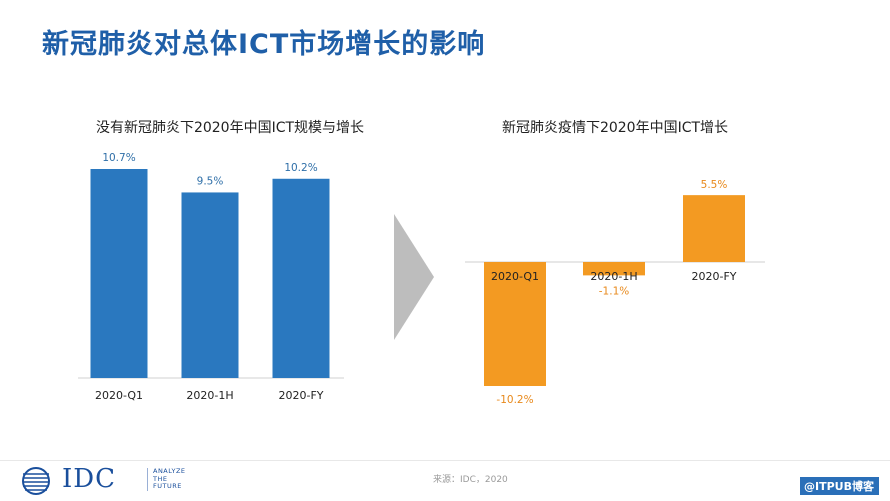 The image size is (890, 501). Describe the element at coordinates (167, 486) in the screenshot. I see `tagline-line: FUTURE` at that location.